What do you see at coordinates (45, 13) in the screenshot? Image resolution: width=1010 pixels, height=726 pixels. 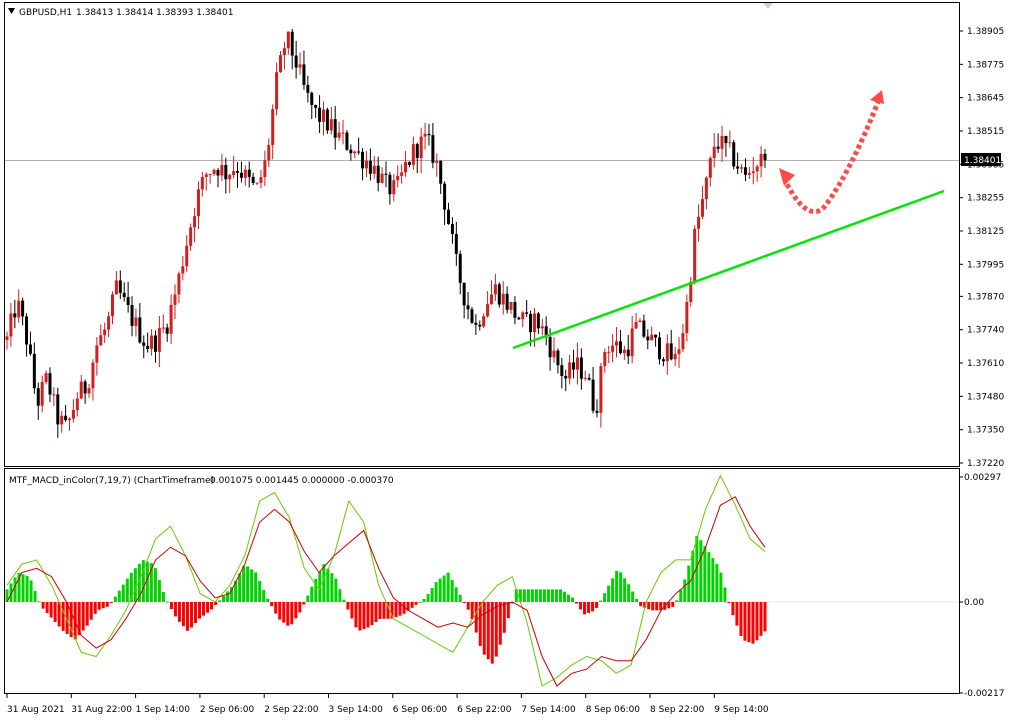 I see `symbol-label: GBPUSD,H1` at bounding box center [45, 13].